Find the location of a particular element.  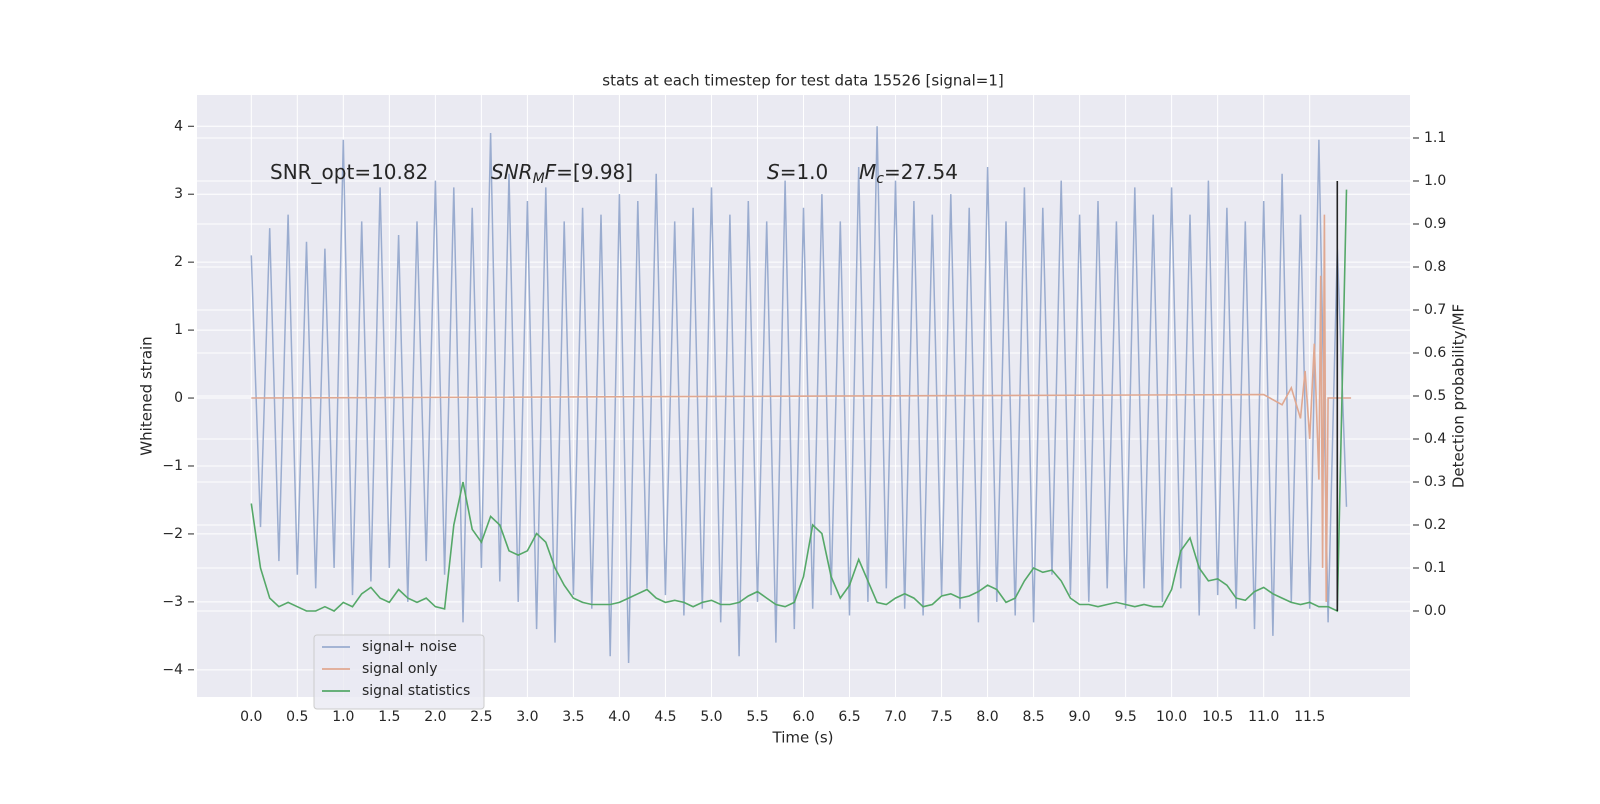

x-tick-label: 2.0 is located at coordinates (435, 717).